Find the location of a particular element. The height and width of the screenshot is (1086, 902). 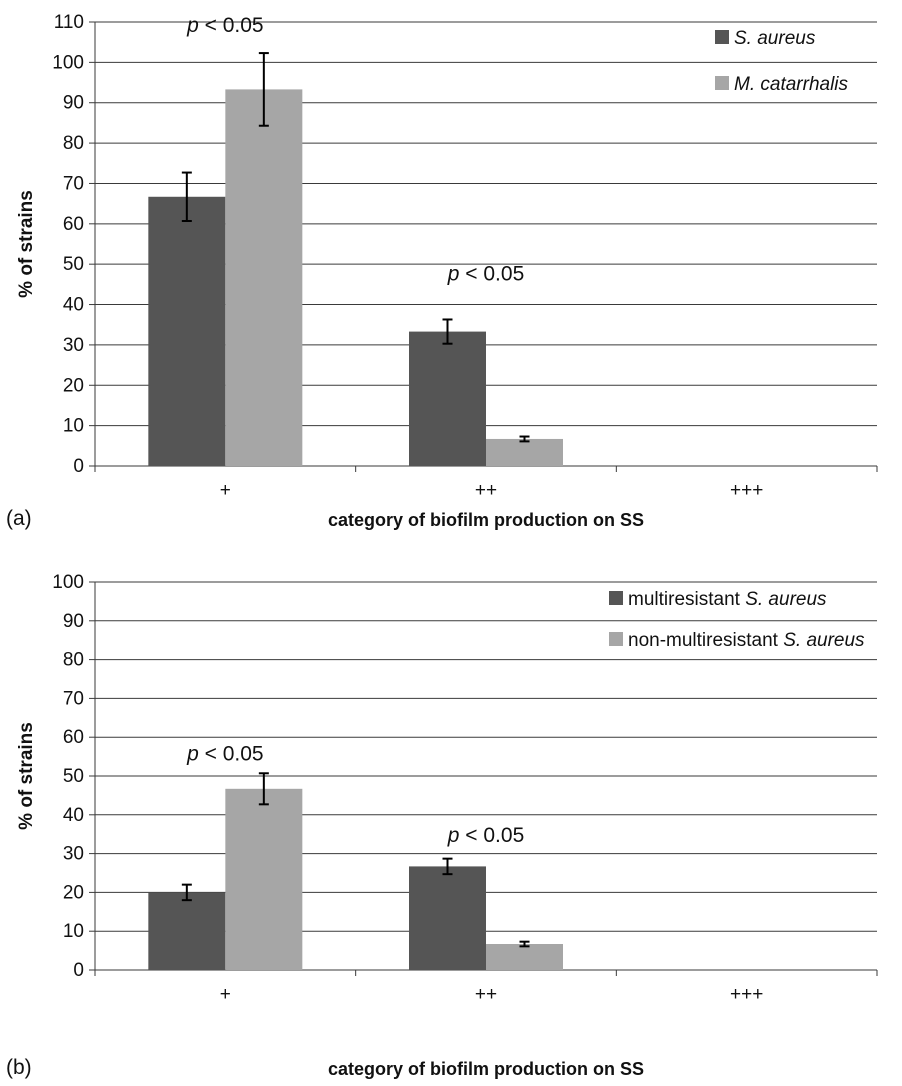

legend-label: M. catarrhalis is located at coordinates (791, 84).